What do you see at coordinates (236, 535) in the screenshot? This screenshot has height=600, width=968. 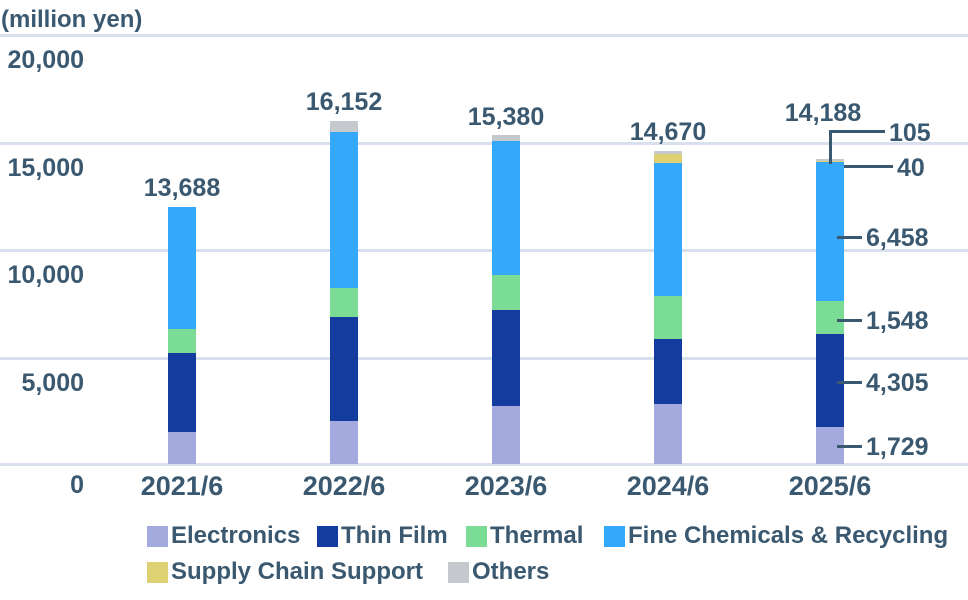 I see `legend-label: Electronics` at bounding box center [236, 535].